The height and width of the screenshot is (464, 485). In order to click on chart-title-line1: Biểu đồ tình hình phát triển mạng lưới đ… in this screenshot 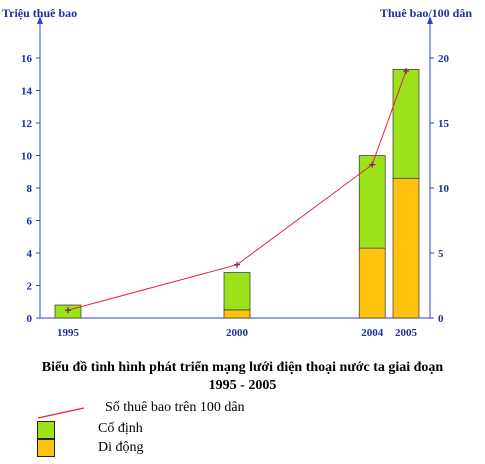, I will do `click(242, 367)`.